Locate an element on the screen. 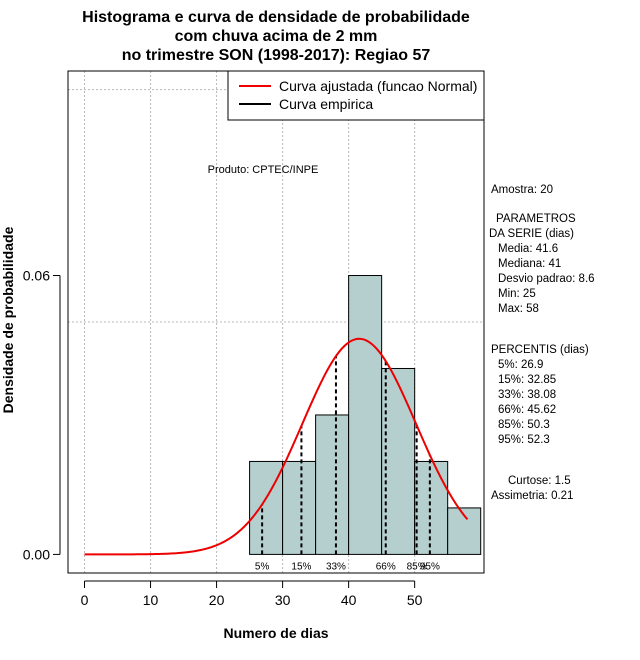 This screenshot has width=640, height=660. percentile-label-4: 85% is located at coordinates (417, 566).